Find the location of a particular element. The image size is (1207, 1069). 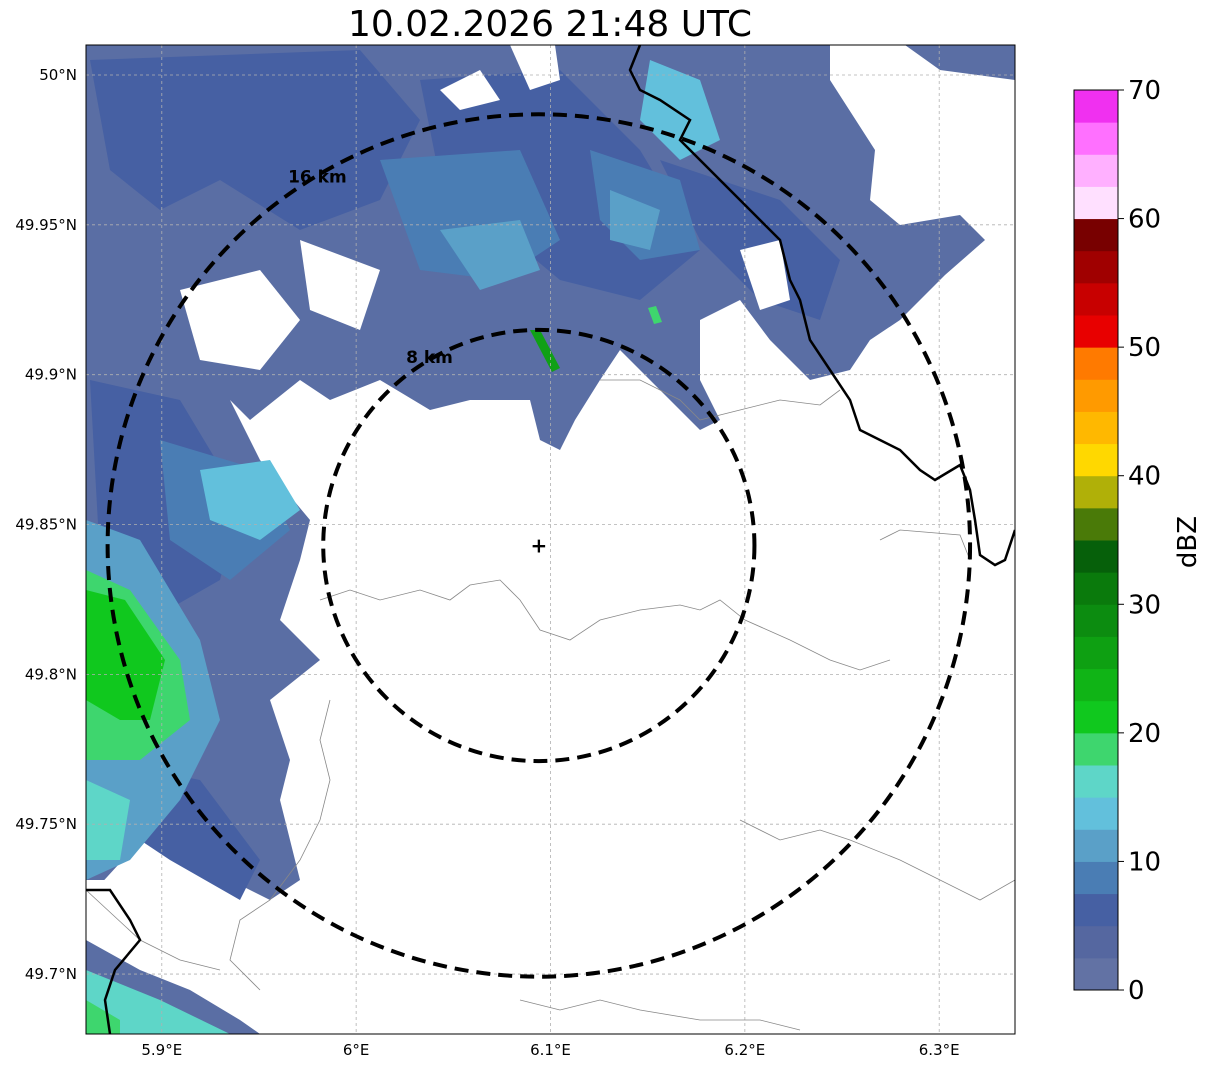

lat-tick-label: 49.8°N is located at coordinates (51, 674).